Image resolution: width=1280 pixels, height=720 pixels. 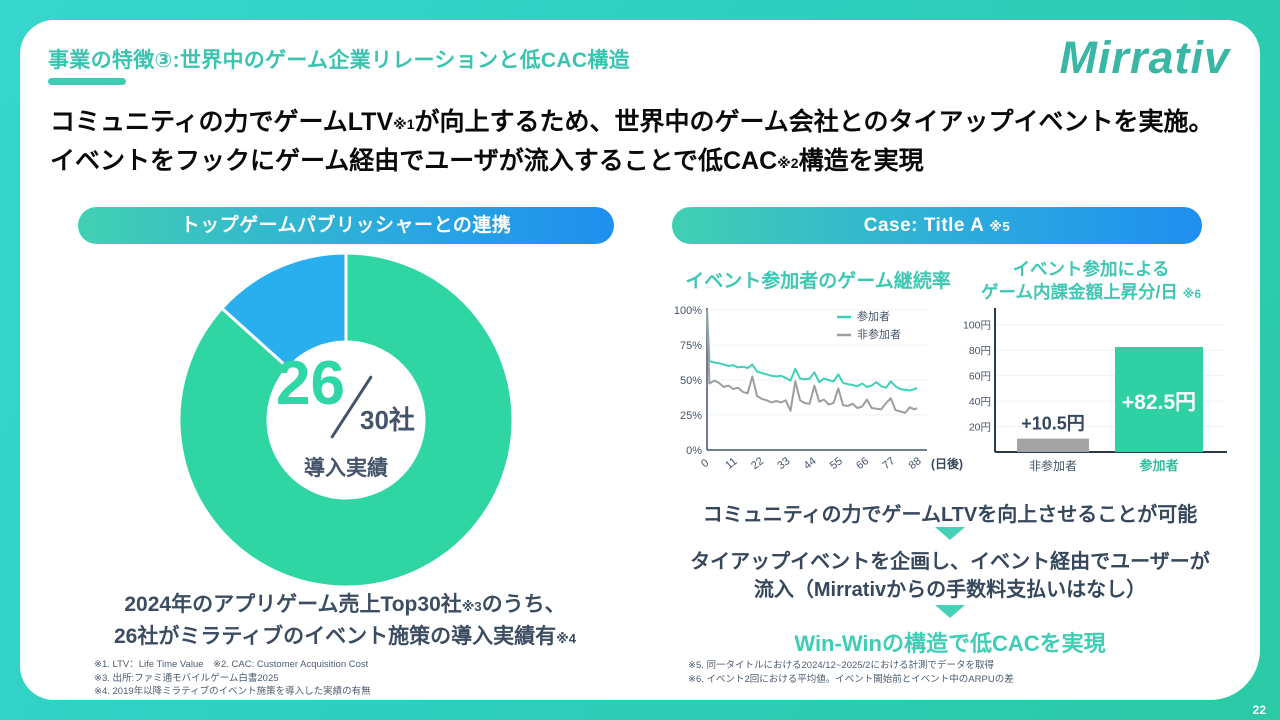 I want to click on svg-text: 11, so click(x=731, y=463).